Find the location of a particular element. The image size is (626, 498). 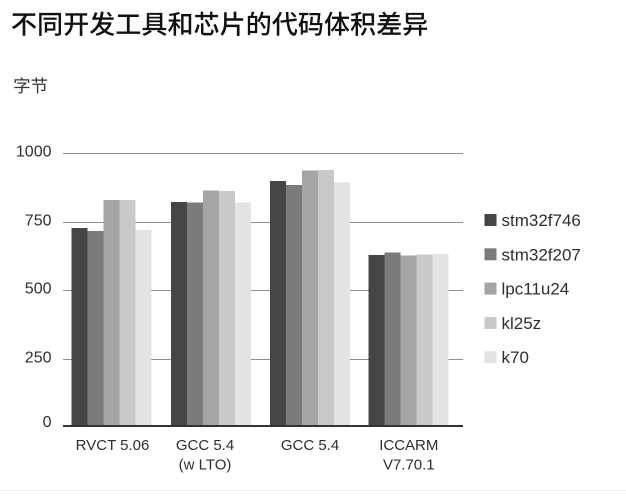

svg-text: stm32f746 is located at coordinates (541, 220).